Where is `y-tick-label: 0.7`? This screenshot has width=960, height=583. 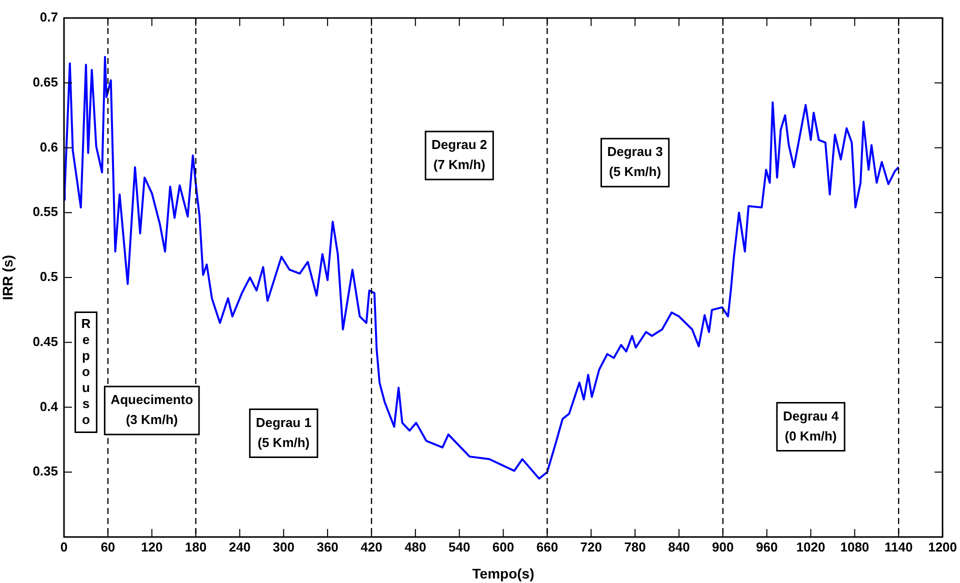 y-tick-label: 0.7 is located at coordinates (49, 17).